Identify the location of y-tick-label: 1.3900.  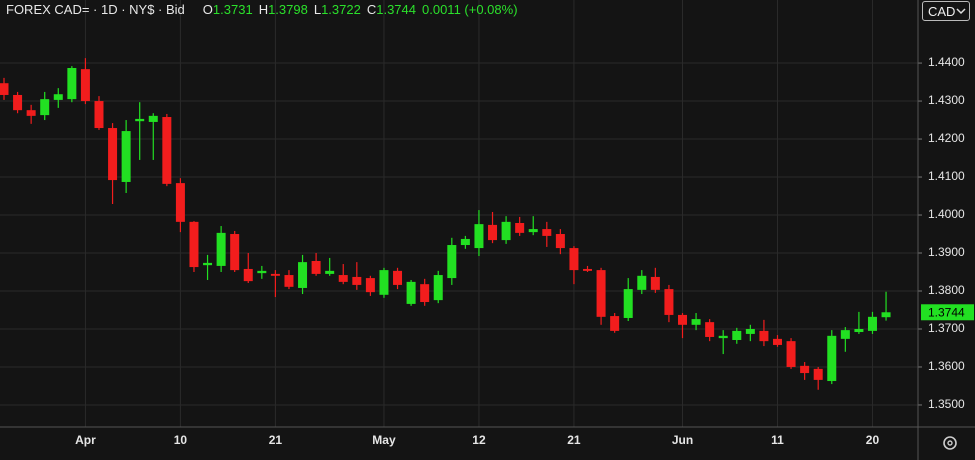
(946, 252).